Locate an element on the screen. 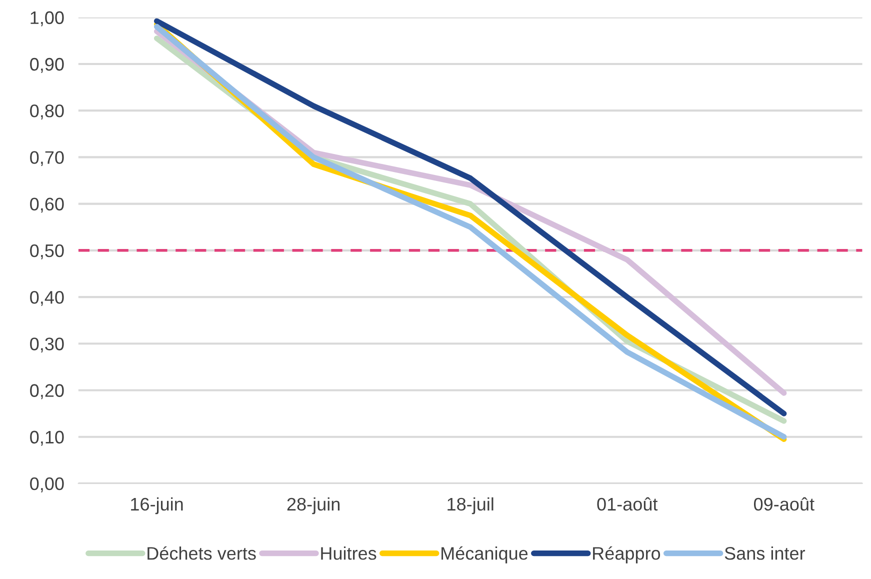 The height and width of the screenshot is (579, 871). legend-label: Réappro is located at coordinates (626, 555).